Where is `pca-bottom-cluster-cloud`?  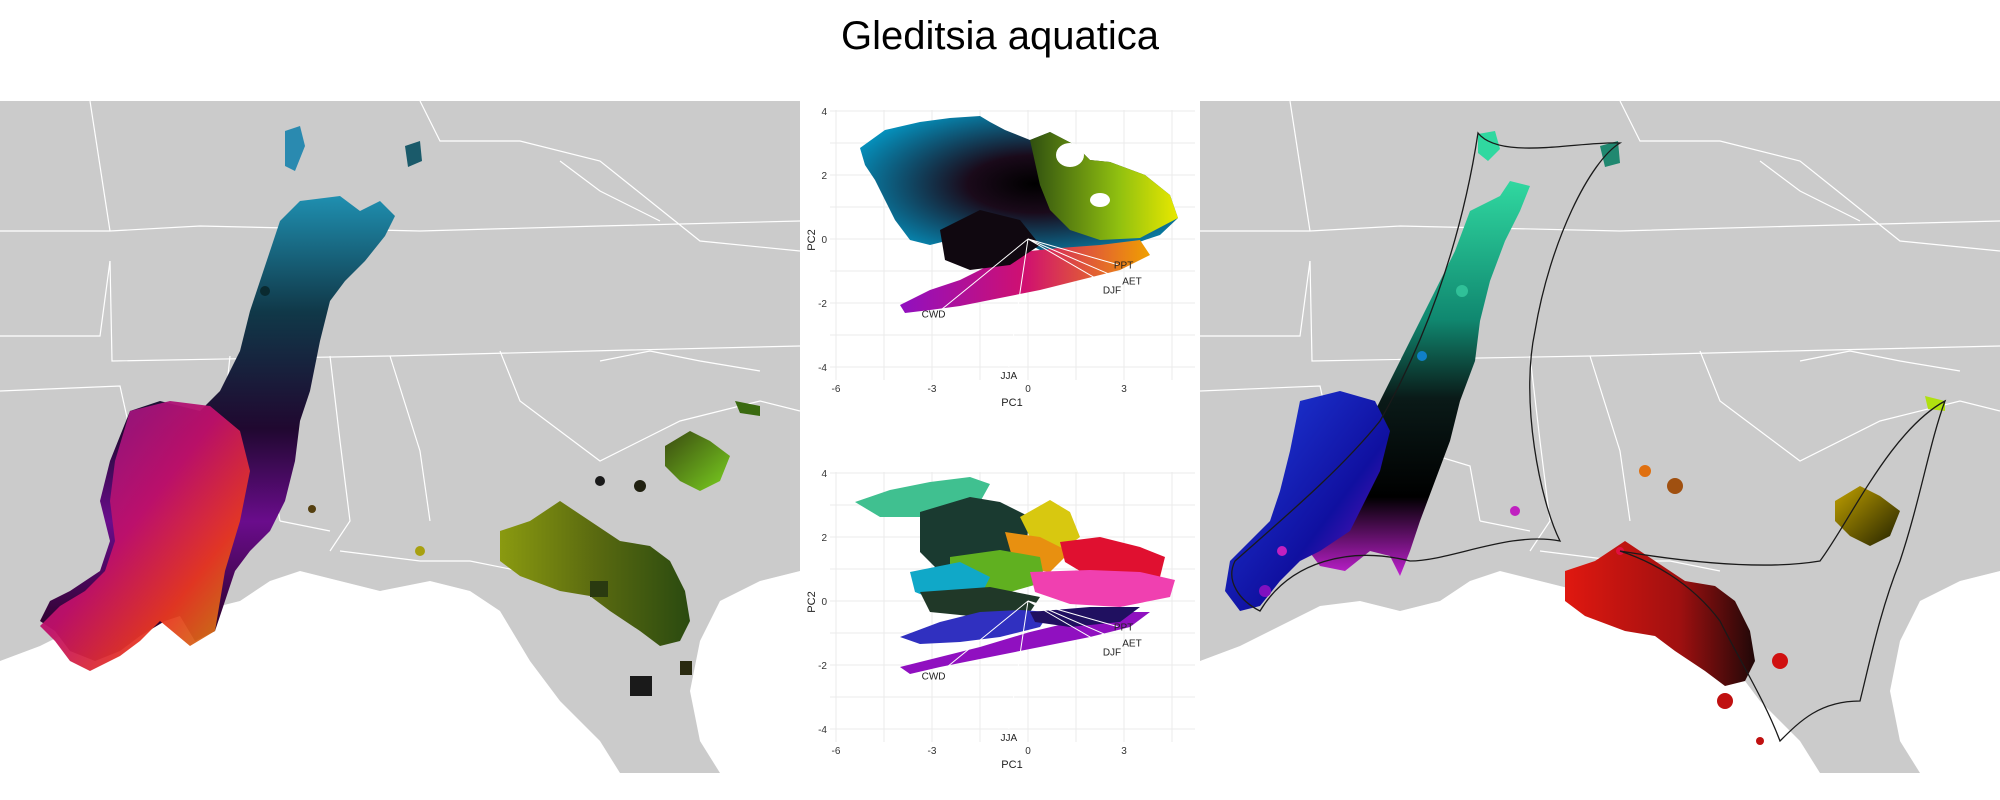 pca-bottom-cluster-cloud is located at coordinates (1015, 575).